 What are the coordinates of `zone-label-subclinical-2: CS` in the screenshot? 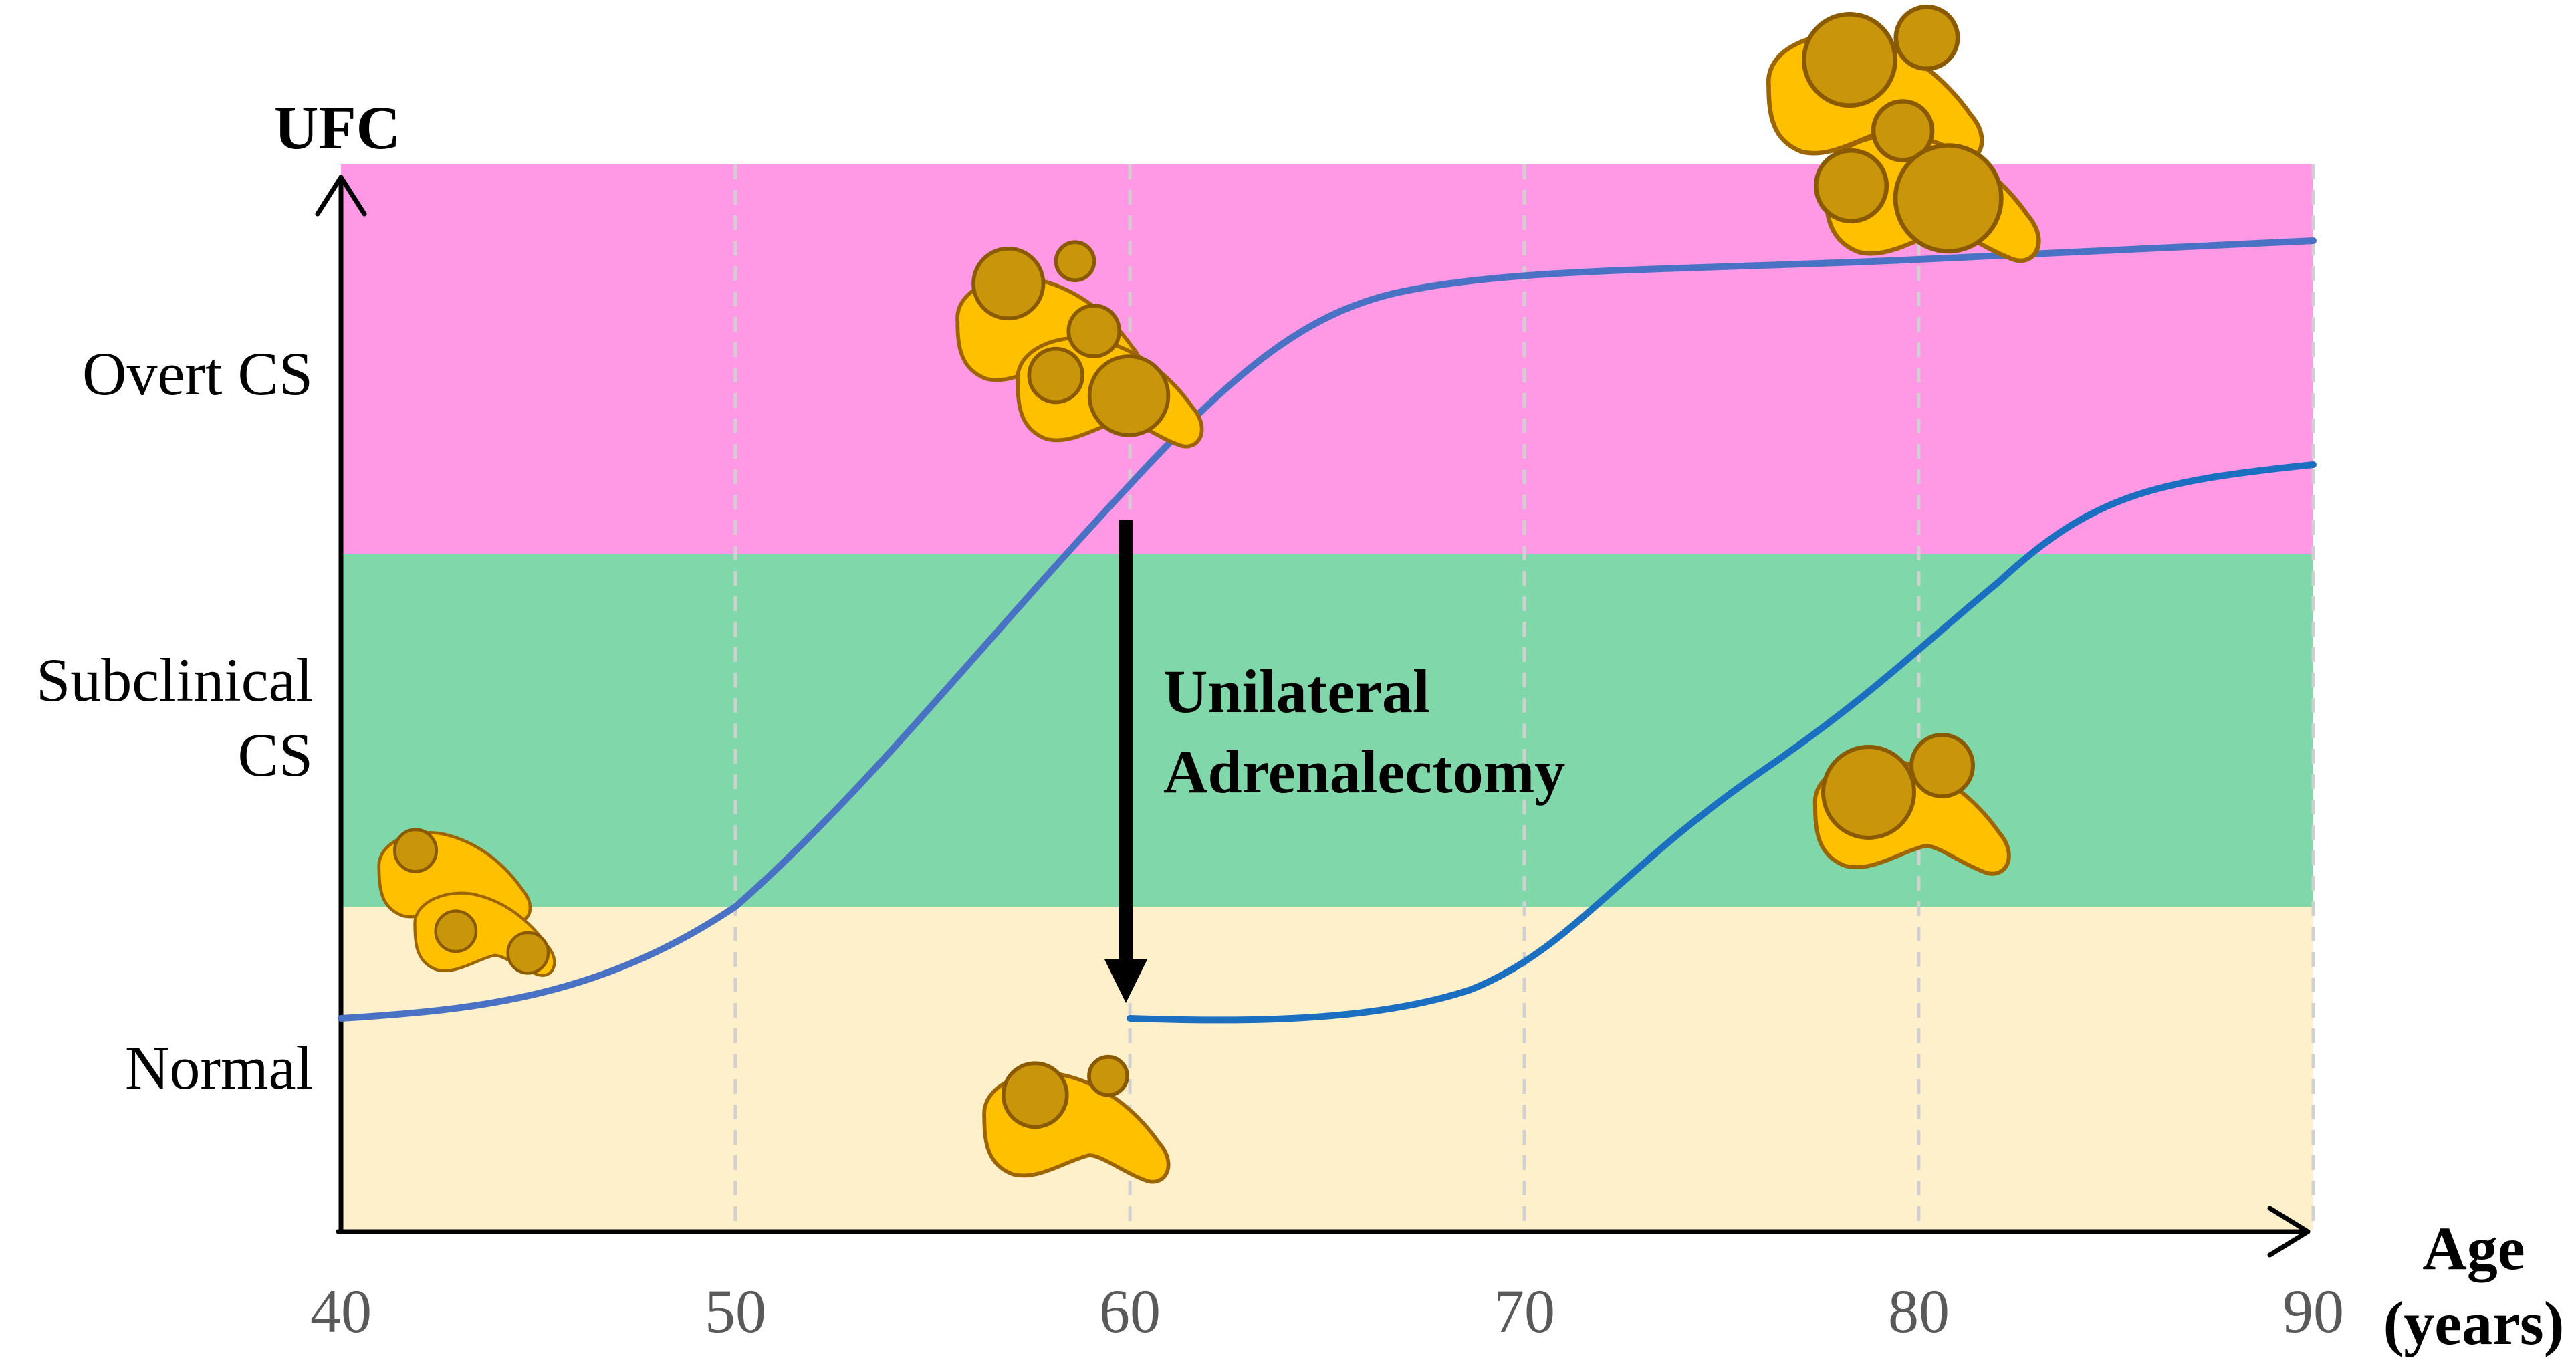 It's located at (275, 755).